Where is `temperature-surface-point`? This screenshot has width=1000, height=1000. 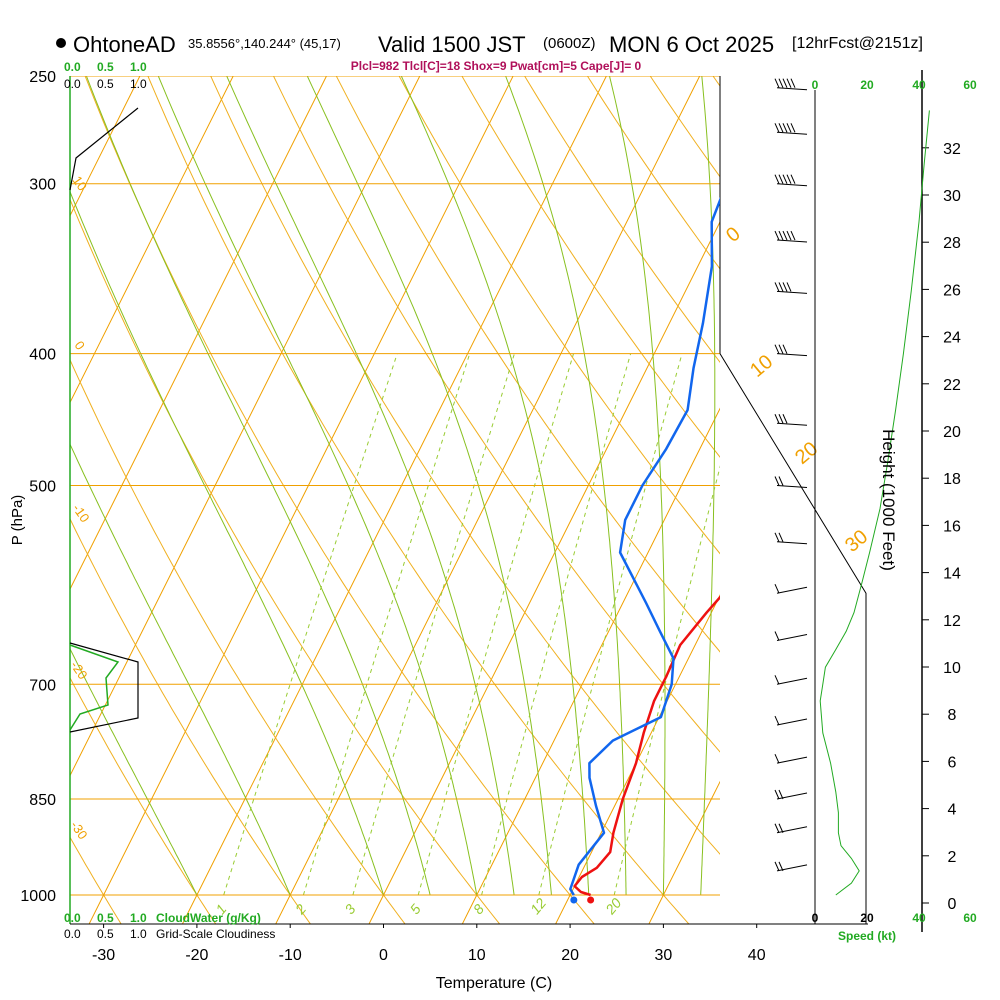
temperature-surface-point is located at coordinates (591, 900).